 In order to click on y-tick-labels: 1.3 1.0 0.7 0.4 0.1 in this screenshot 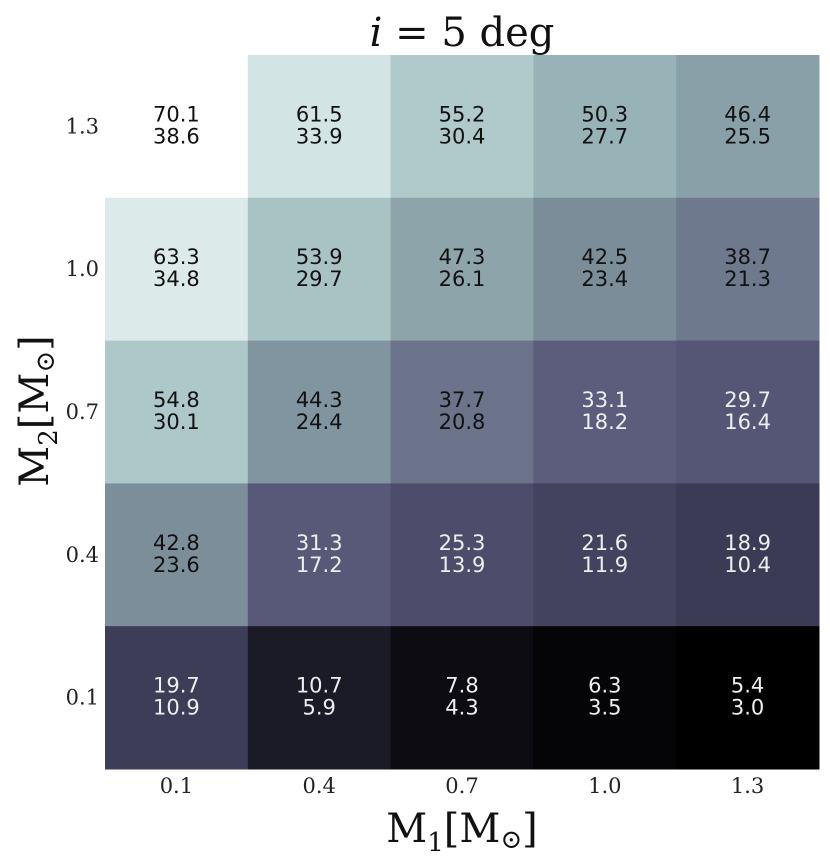, I will do `click(82, 411)`.